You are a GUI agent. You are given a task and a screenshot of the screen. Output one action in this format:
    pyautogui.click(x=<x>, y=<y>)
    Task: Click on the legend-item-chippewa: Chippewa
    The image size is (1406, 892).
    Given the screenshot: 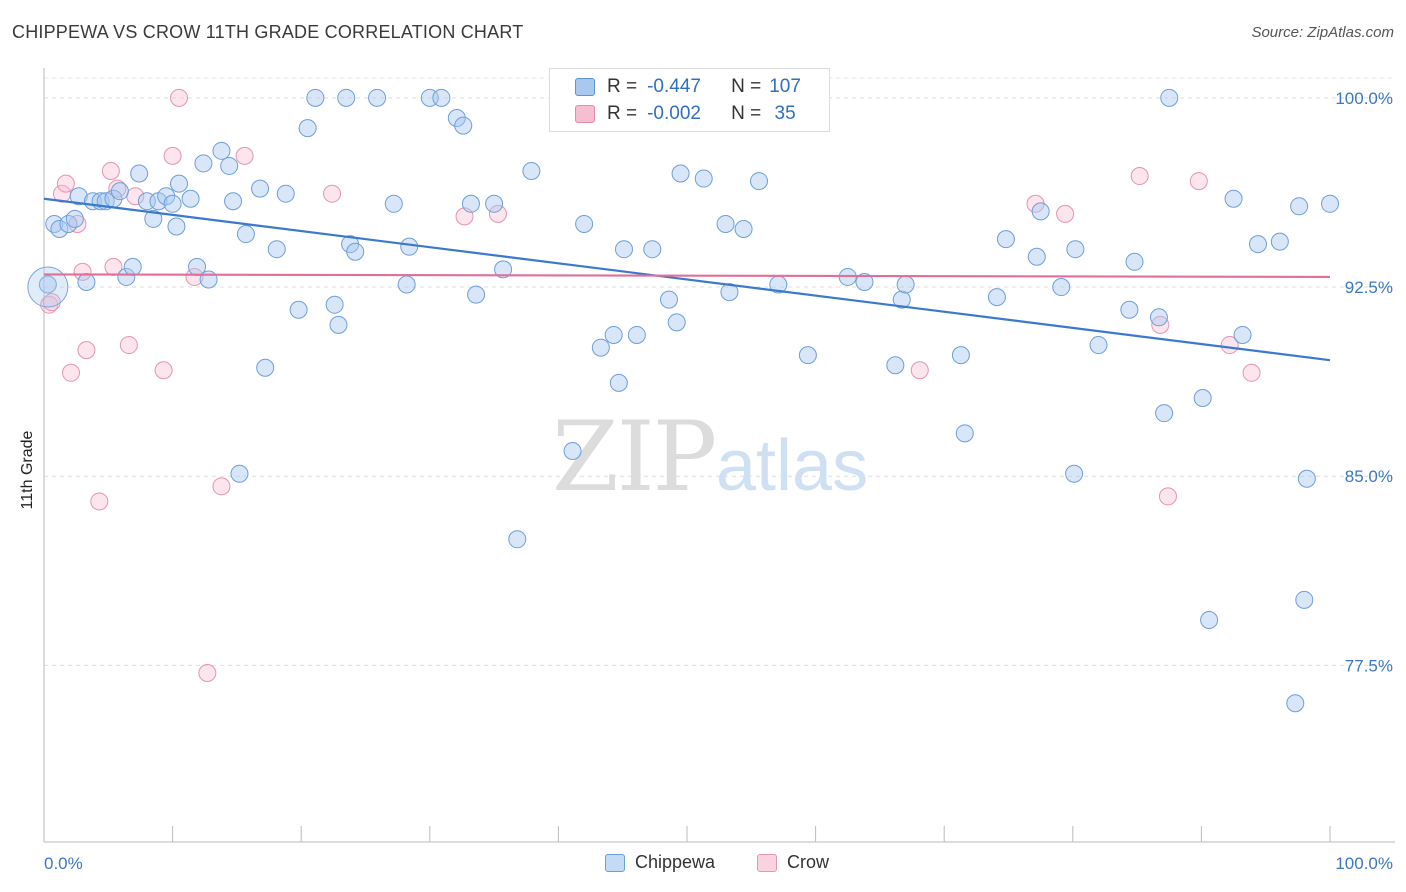 What is the action you would take?
    pyautogui.click(x=660, y=862)
    